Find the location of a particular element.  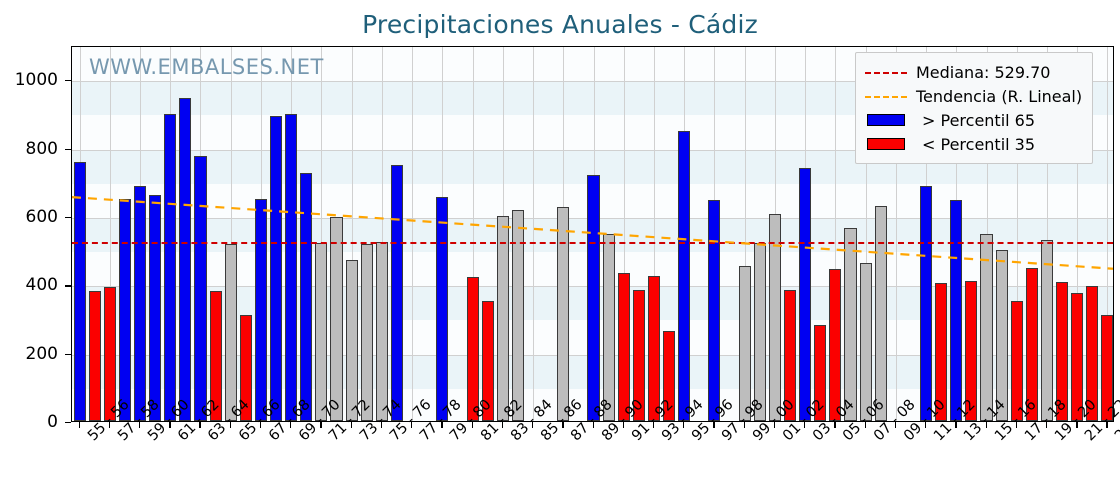

median-reference-line is located at coordinates (592, 242).